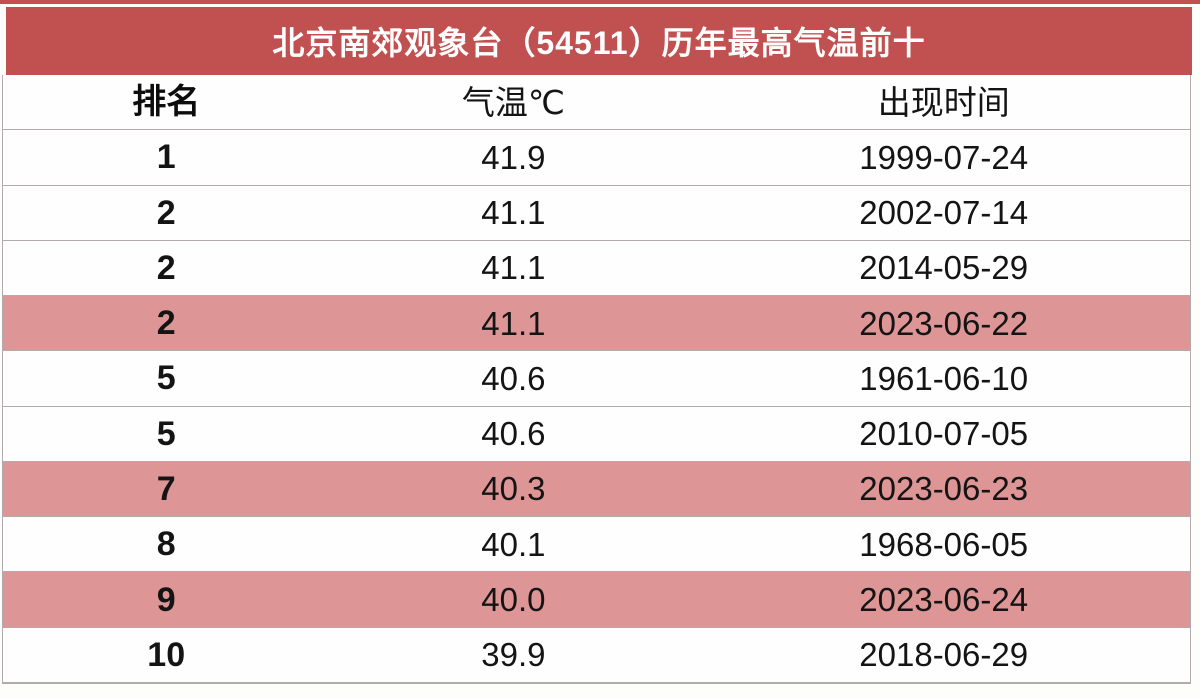  What do you see at coordinates (596, 156) in the screenshot?
I see `table-row: 1 41.9 1999-07-24` at bounding box center [596, 156].